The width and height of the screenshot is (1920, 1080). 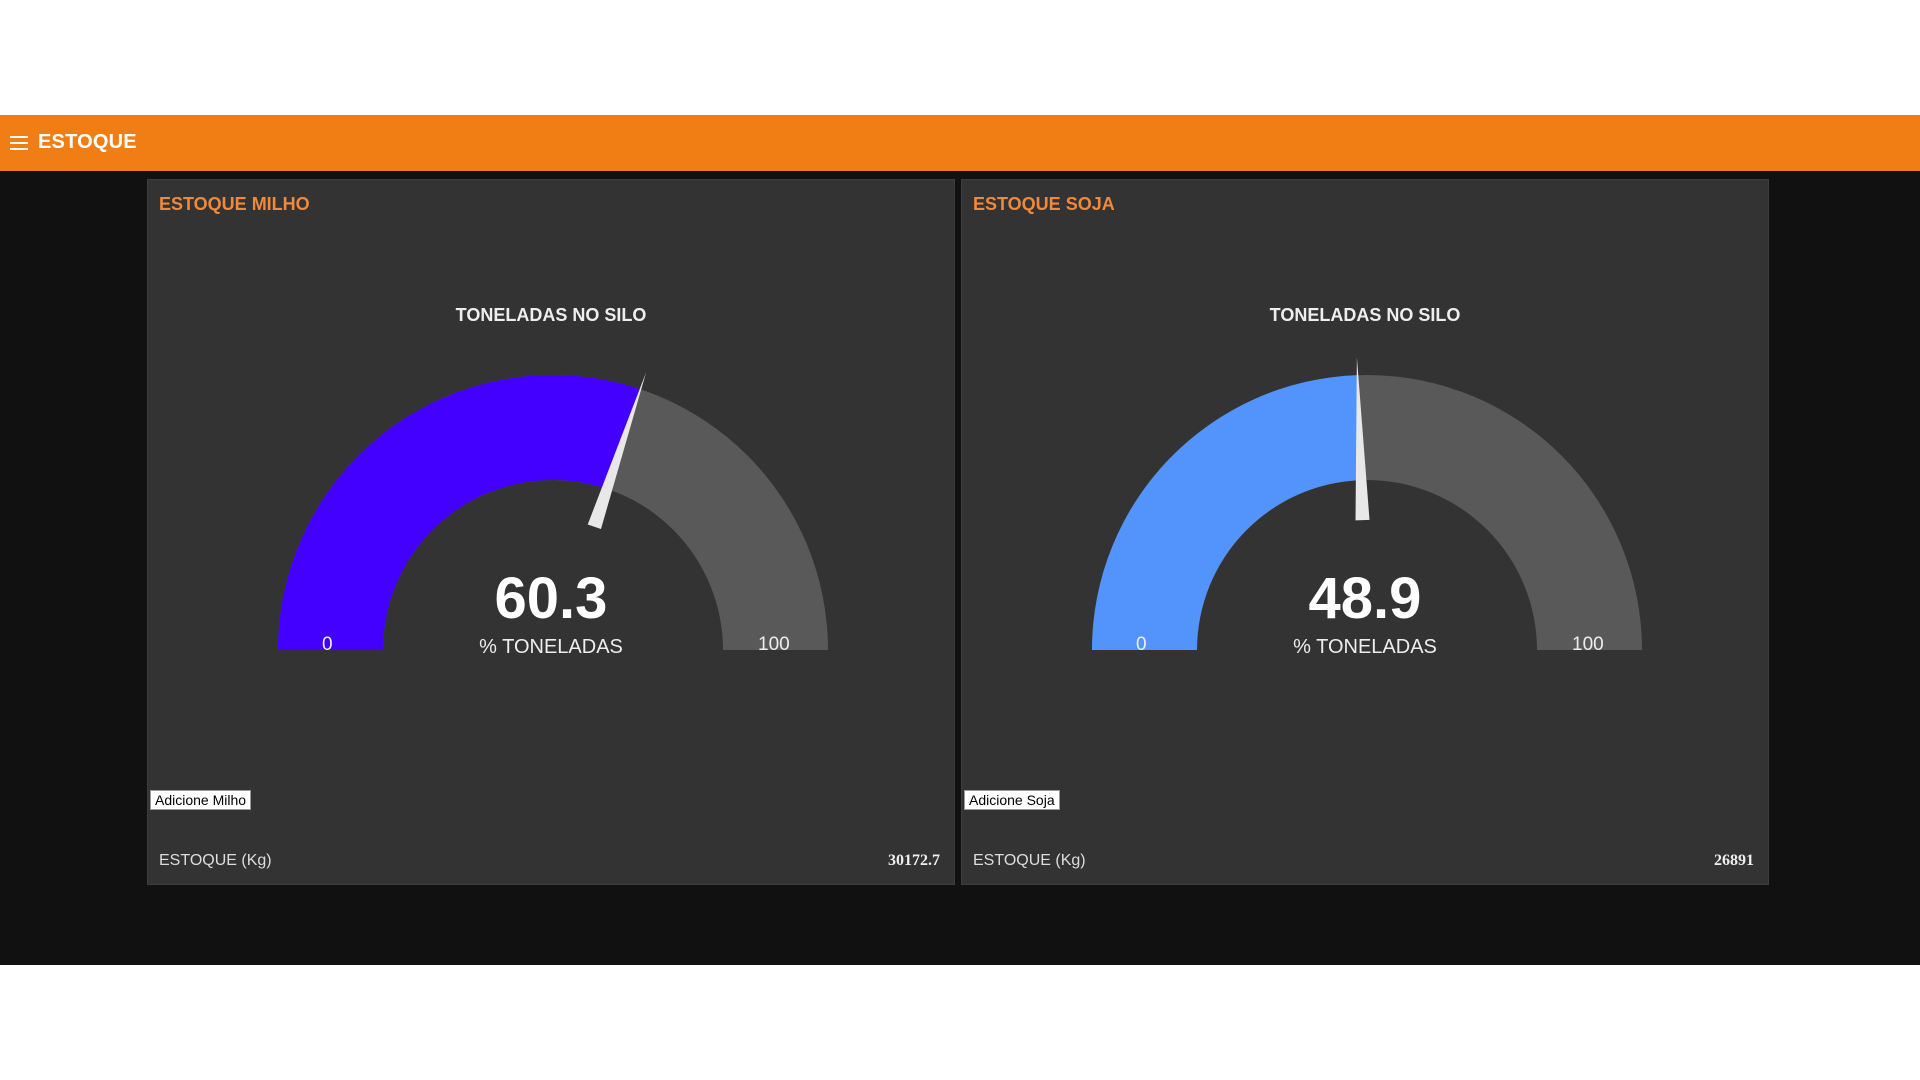 I want to click on stock-value: 26891, so click(x=1734, y=860).